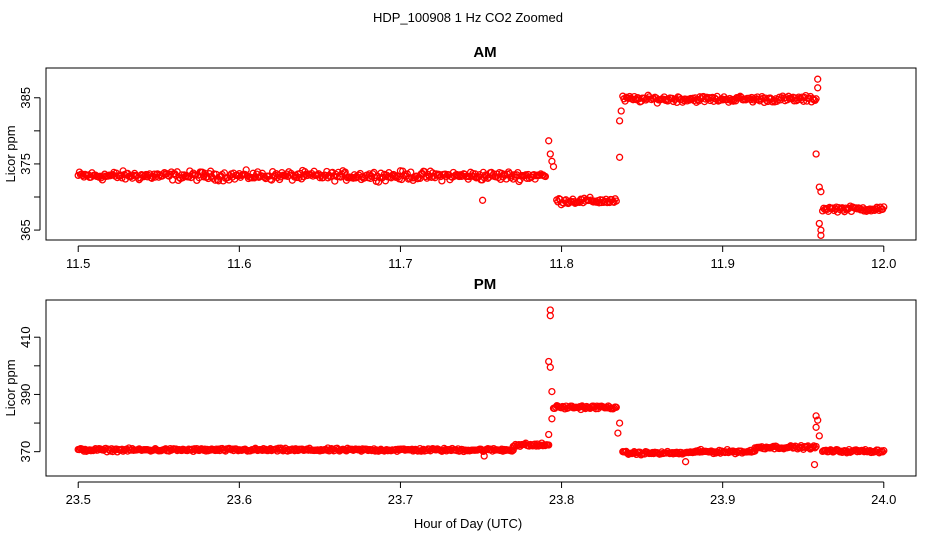 This screenshot has width=936, height=540. I want to click on am-x-tick-label: 11.7, so click(400, 263).